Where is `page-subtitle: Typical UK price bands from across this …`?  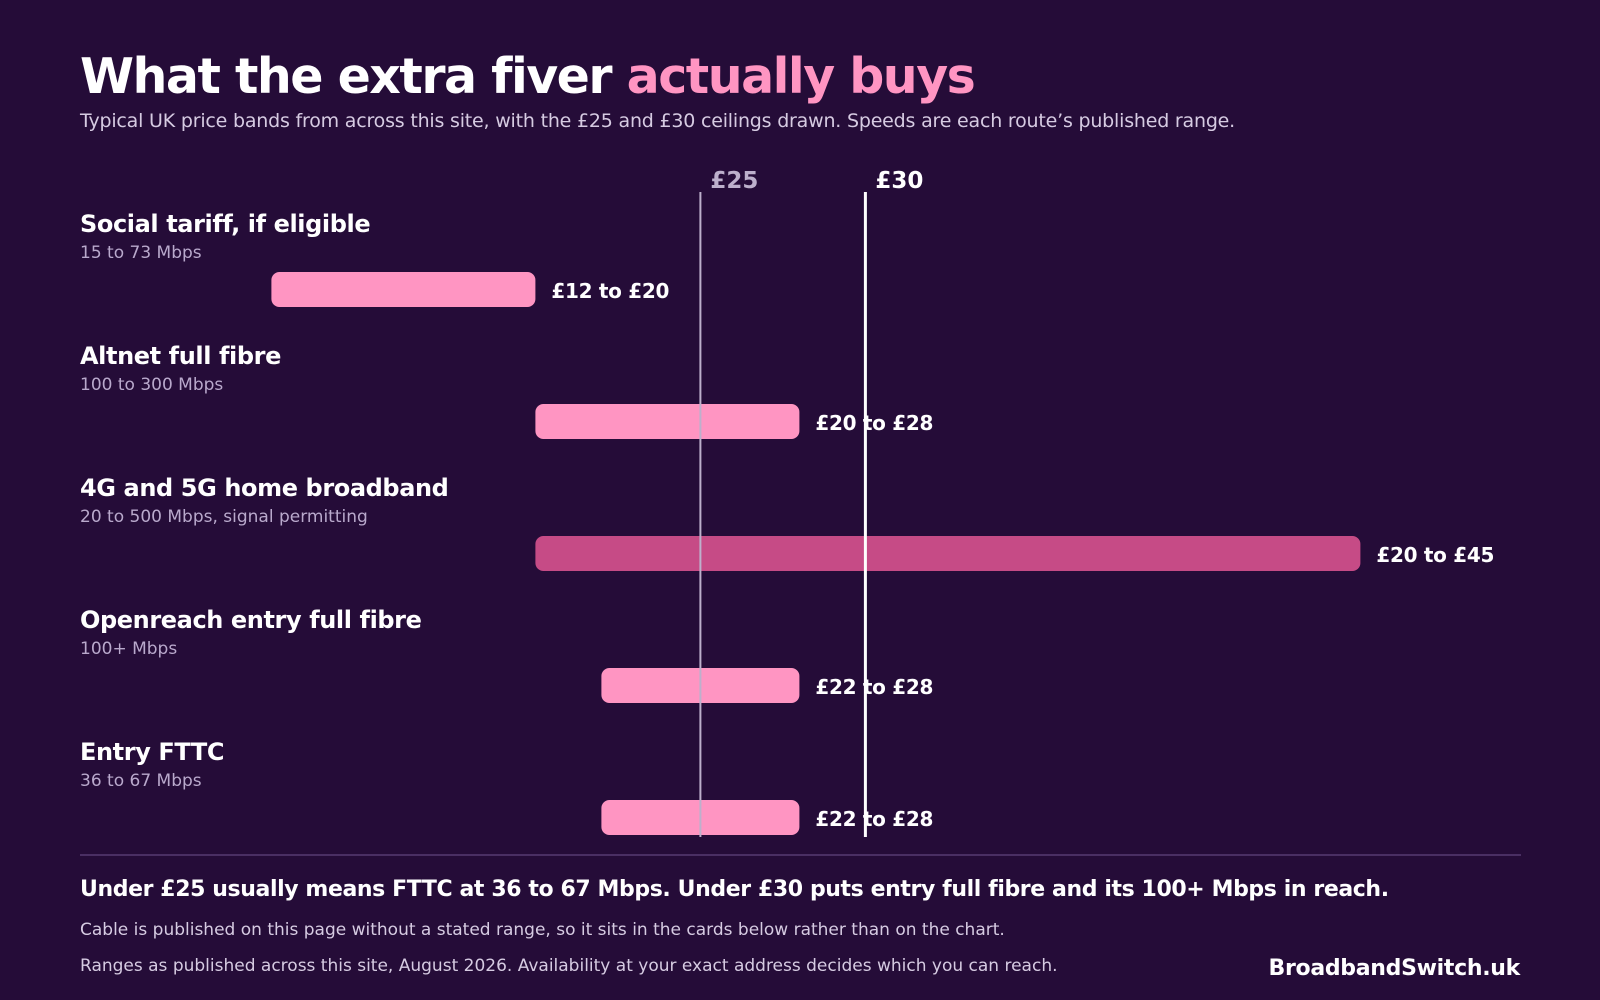
page-subtitle: Typical UK price bands from across this … is located at coordinates (658, 121).